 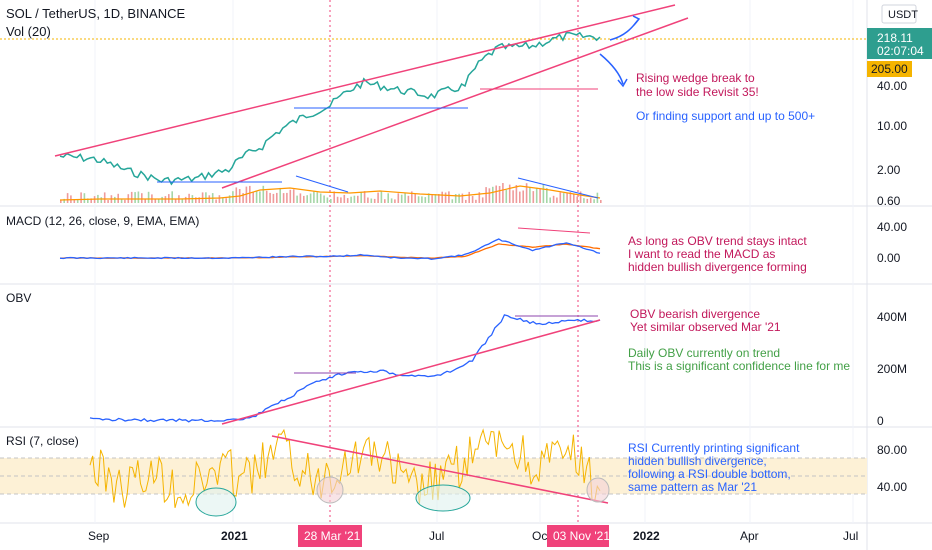 What do you see at coordinates (99, 536) in the screenshot?
I see `x-tick-sep: Sep` at bounding box center [99, 536].